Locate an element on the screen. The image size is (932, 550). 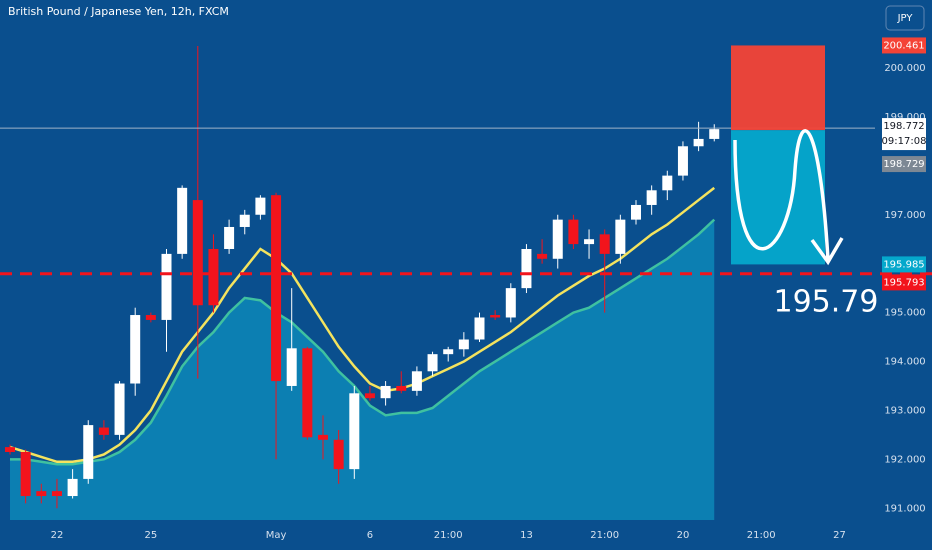
target-zone is located at coordinates (778, 197).